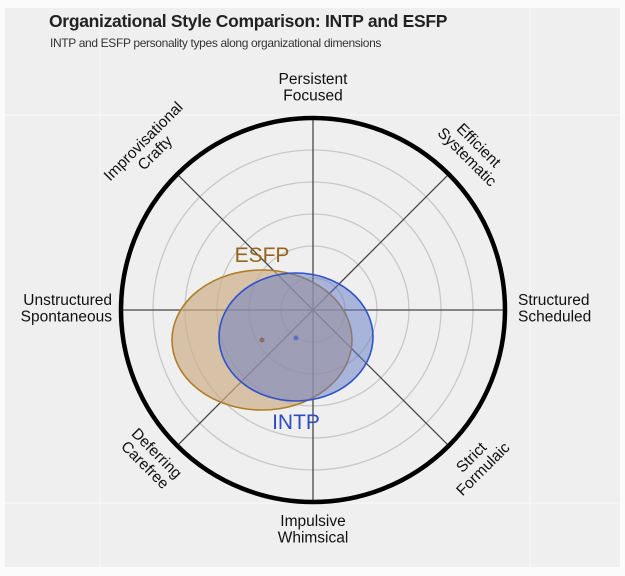 Image resolution: width=625 pixels, height=576 pixels. What do you see at coordinates (554, 309) in the screenshot?
I see `axis-label-structured-scheduled: Structured Scheduled` at bounding box center [554, 309].